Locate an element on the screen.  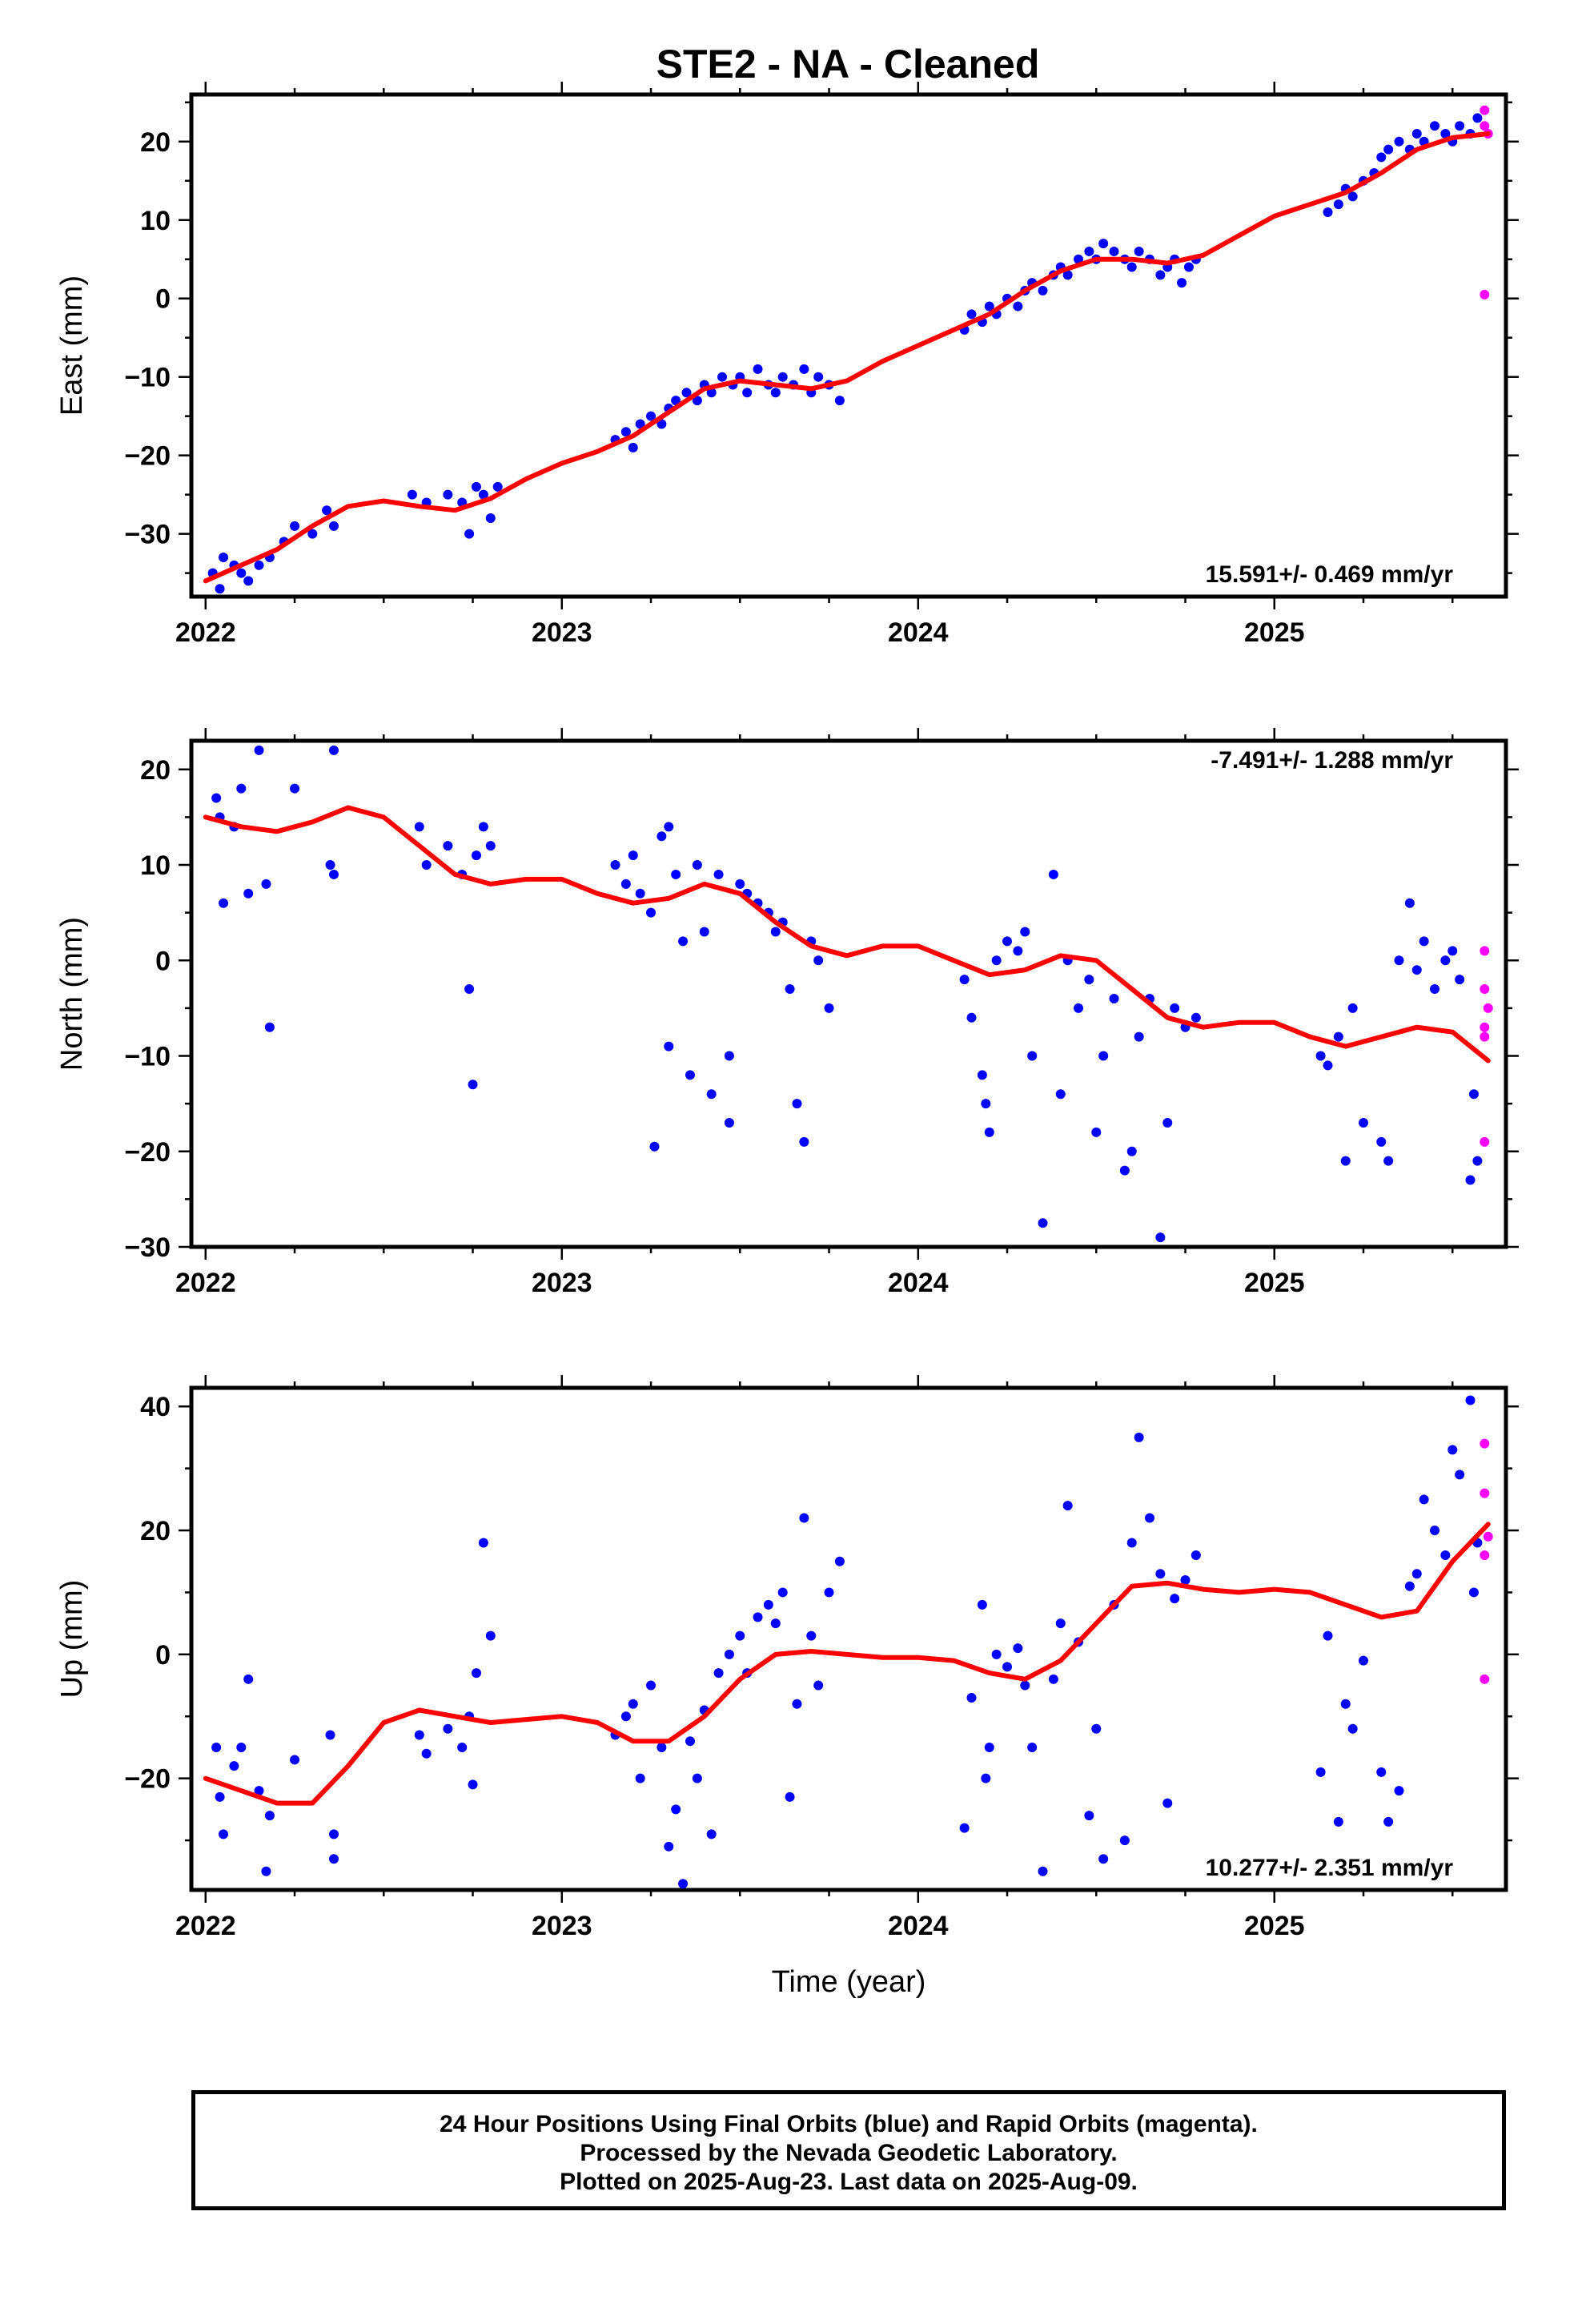
y-axis-label: East (mm) is located at coordinates (72, 345).